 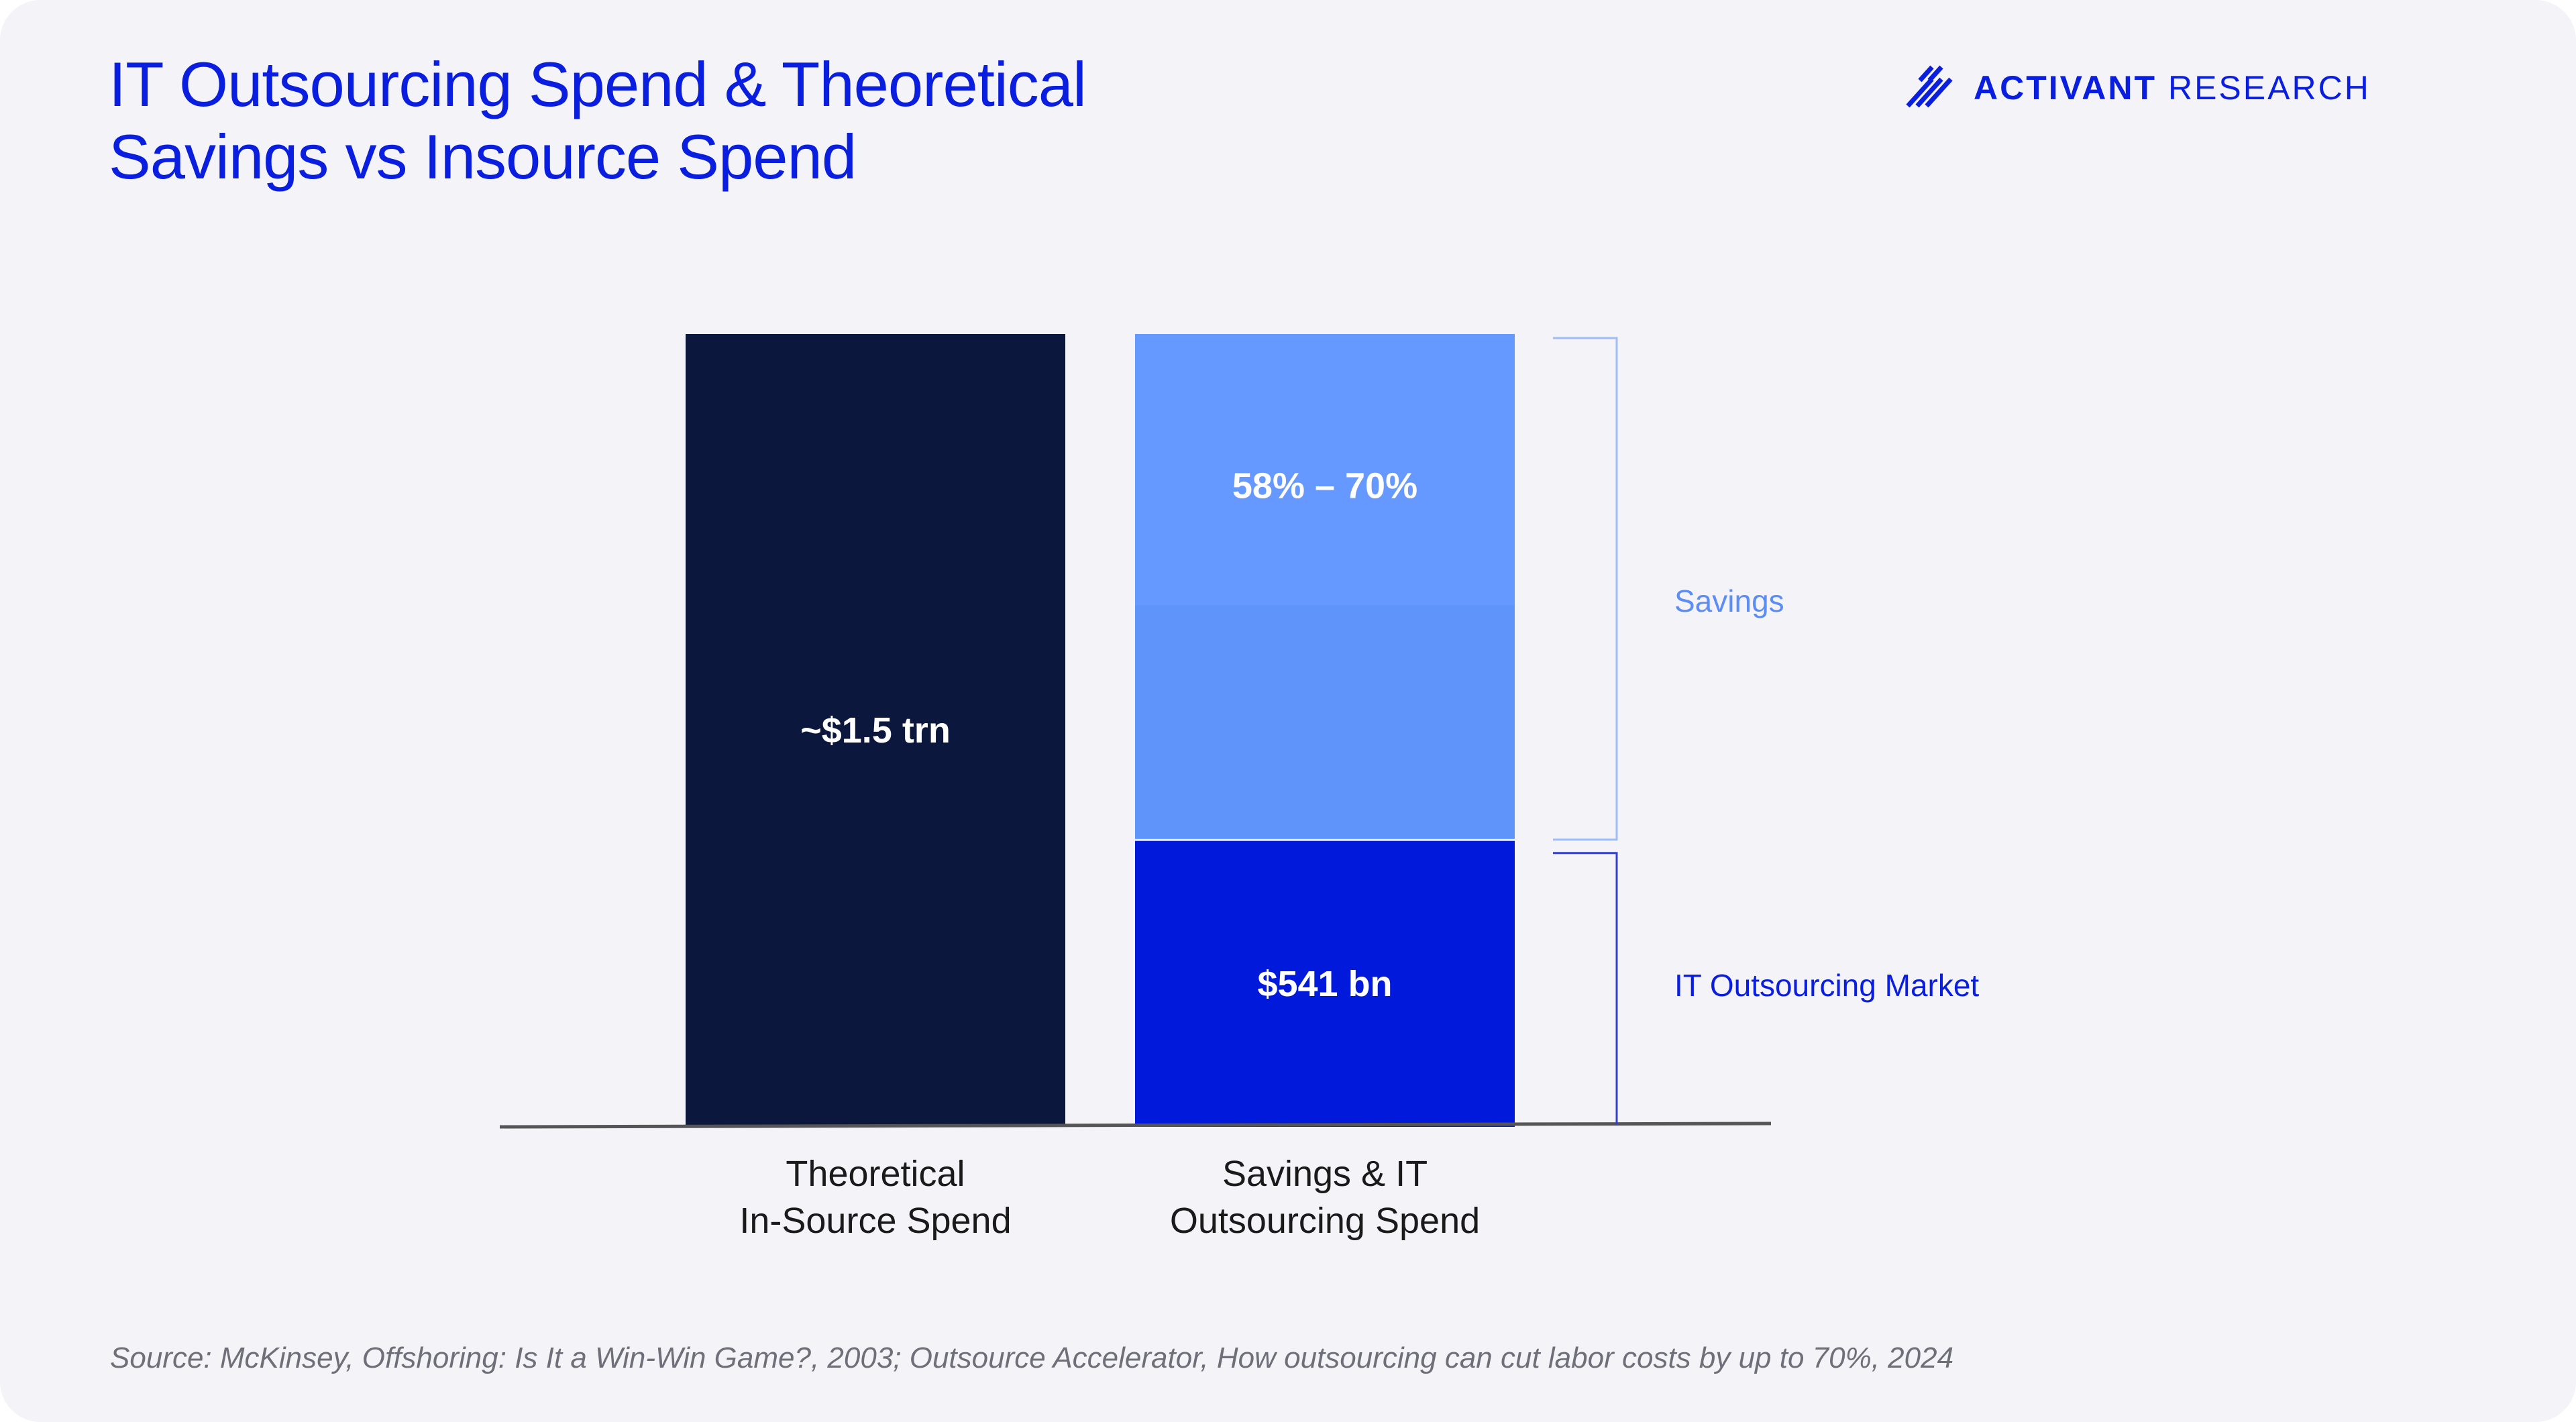 I want to click on activant-chevrons-icon, so click(x=1929, y=86).